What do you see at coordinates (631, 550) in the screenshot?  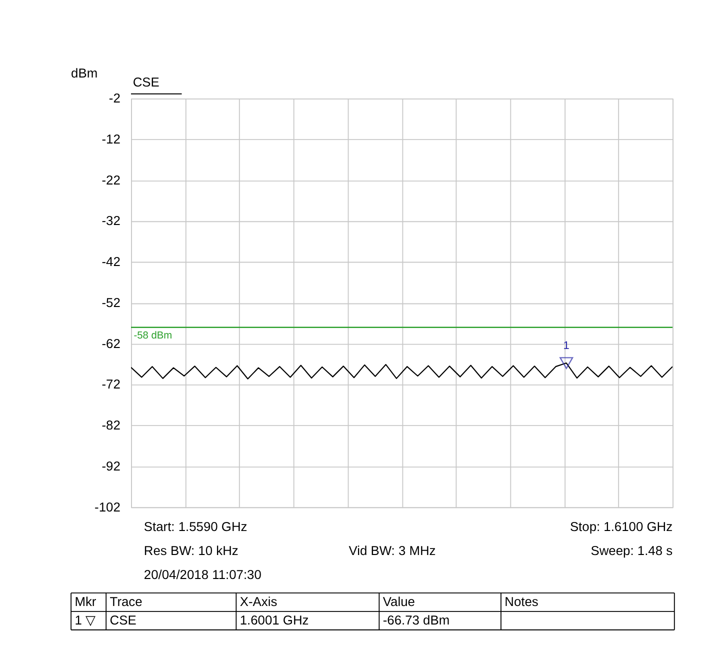 I see `text: Sweep: 1.48 s` at bounding box center [631, 550].